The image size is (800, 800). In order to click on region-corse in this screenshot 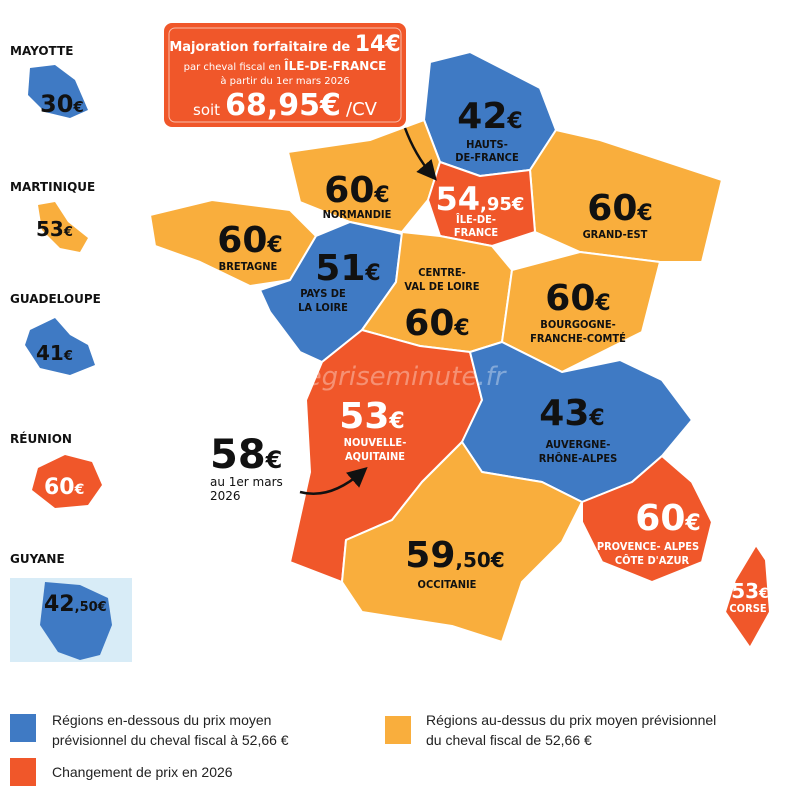, I will do `click(747, 596)`.